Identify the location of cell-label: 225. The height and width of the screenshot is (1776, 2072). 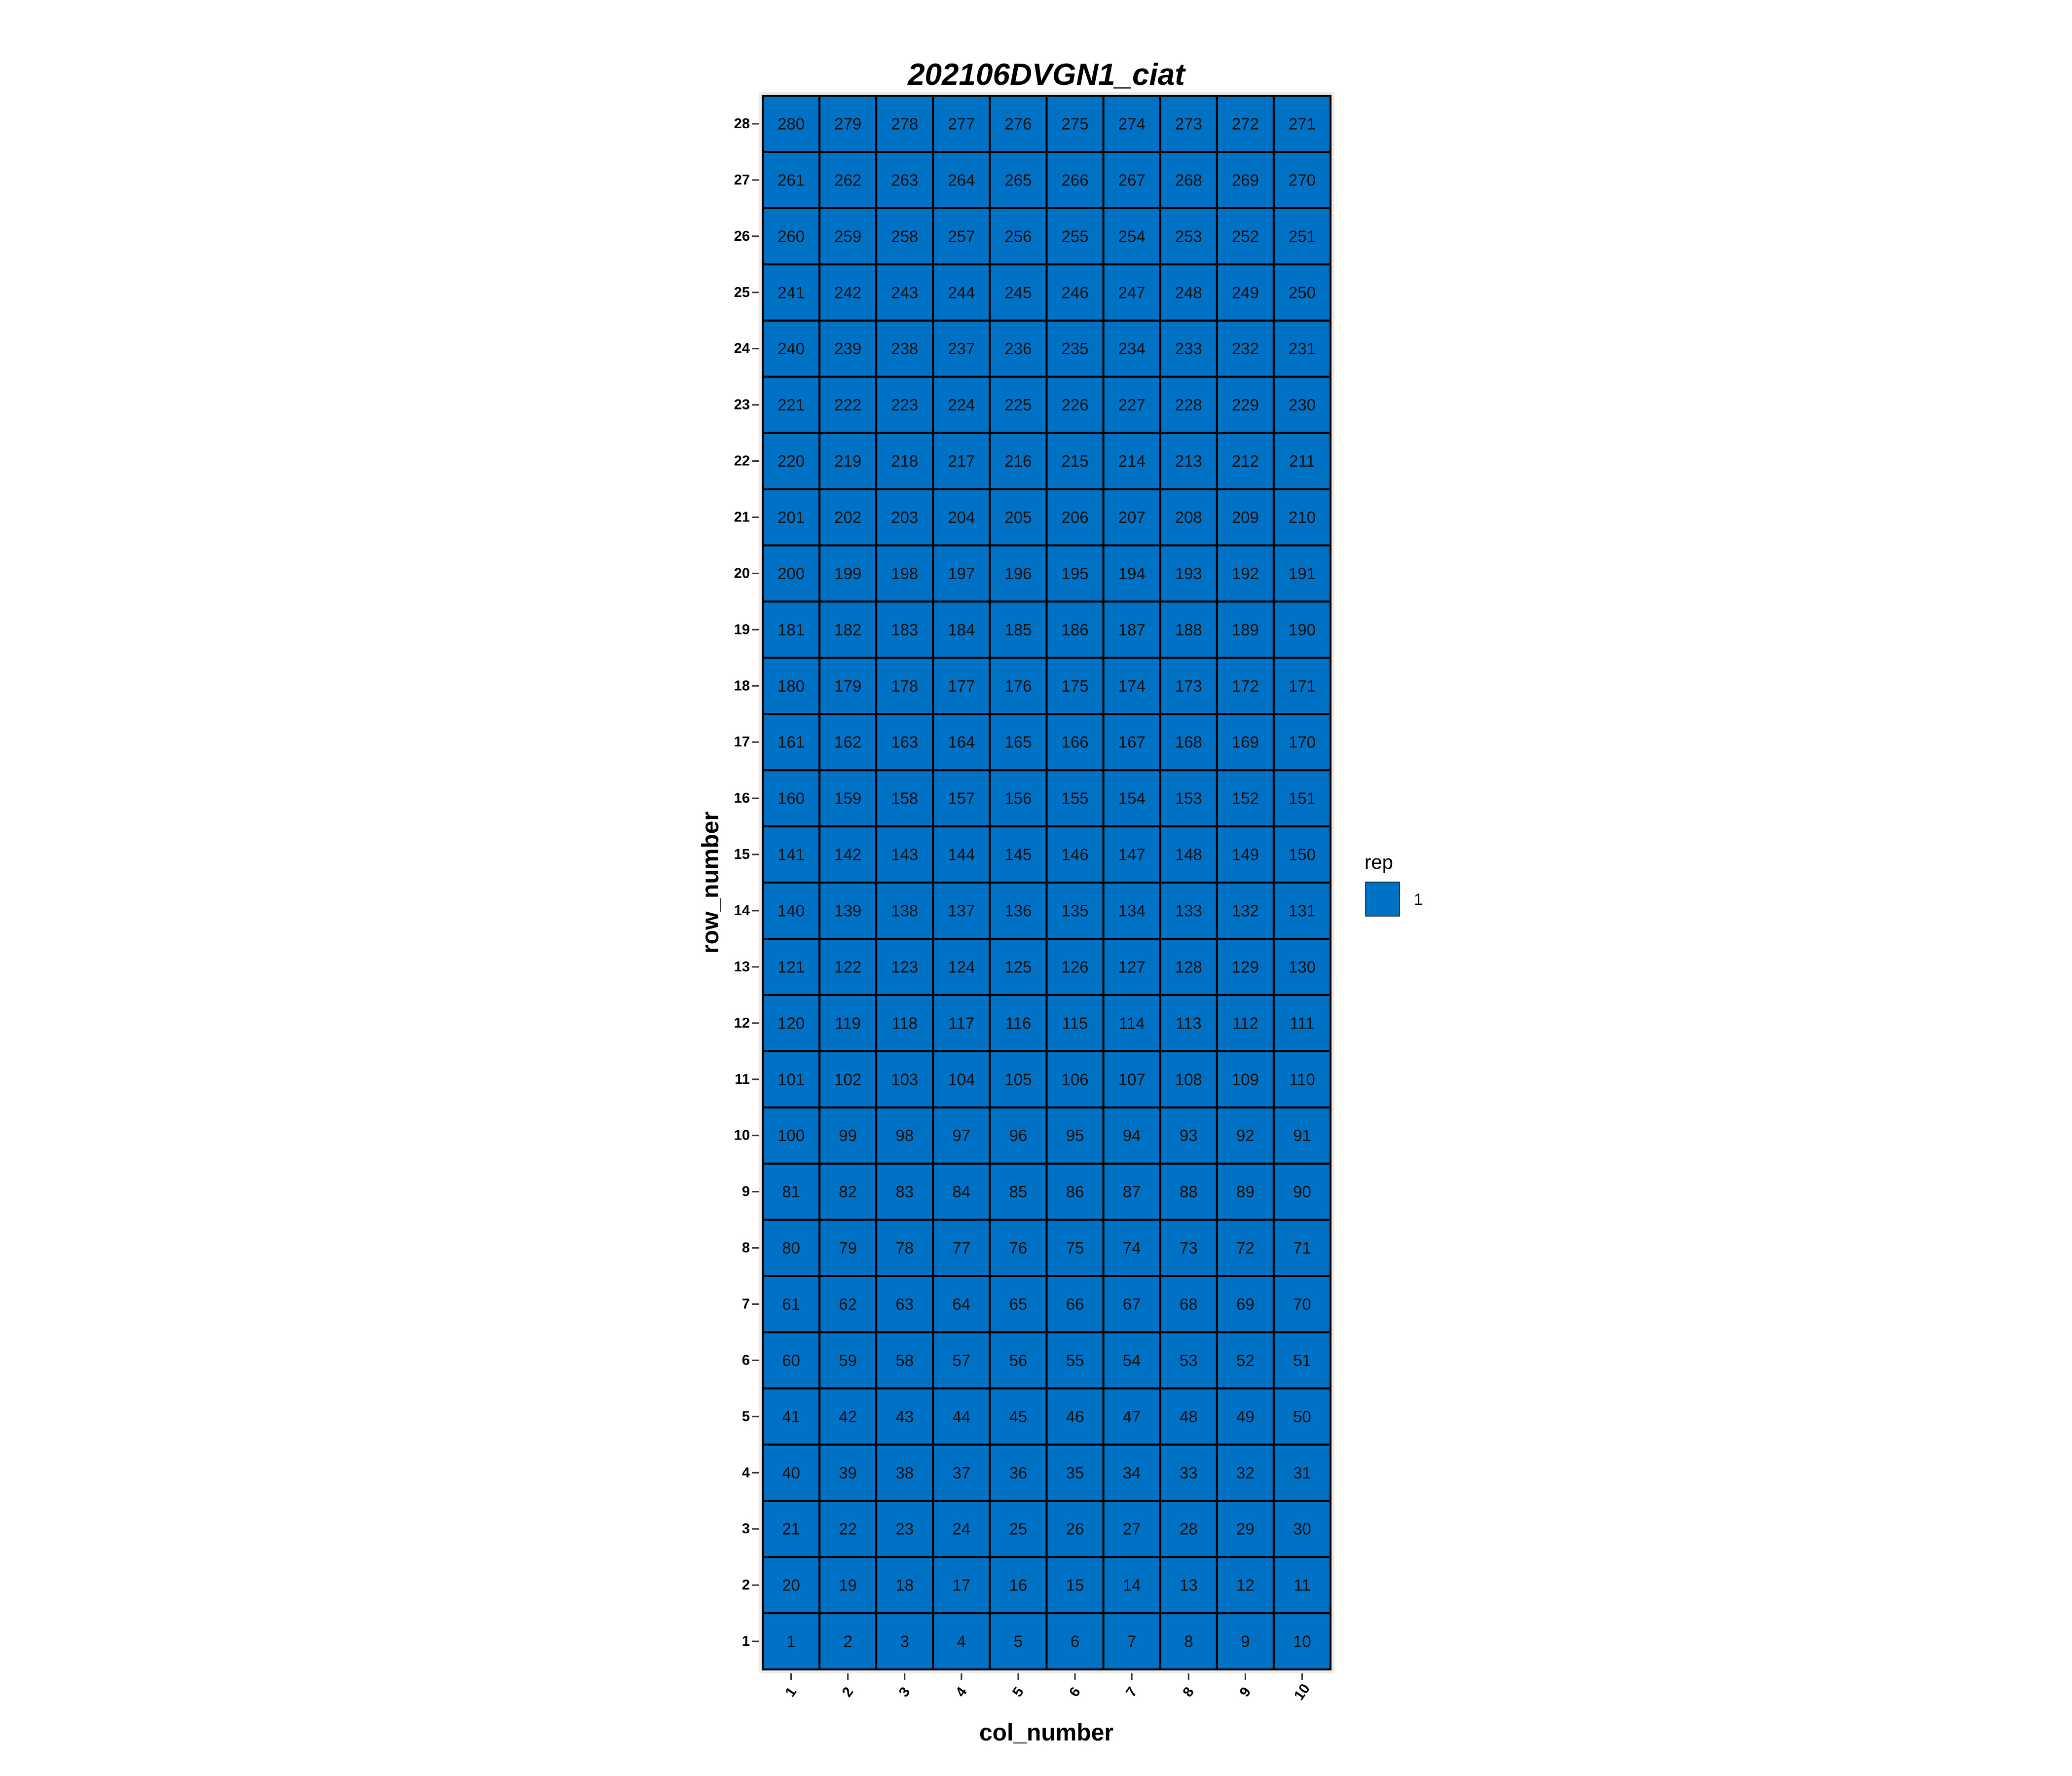
(1018, 405).